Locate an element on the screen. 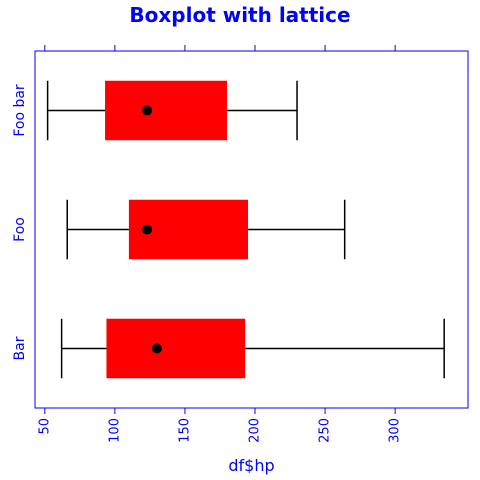  y-axis: Bar Foo Foo bar is located at coordinates (20, 222).